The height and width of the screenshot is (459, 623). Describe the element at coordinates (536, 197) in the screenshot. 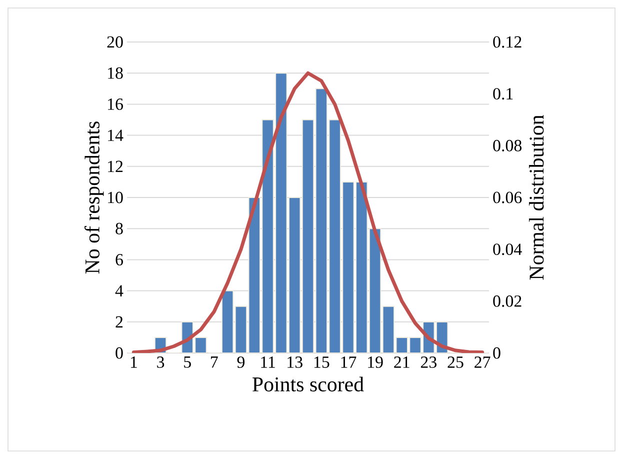

I see `y2-axis-title: Normal distribution` at that location.